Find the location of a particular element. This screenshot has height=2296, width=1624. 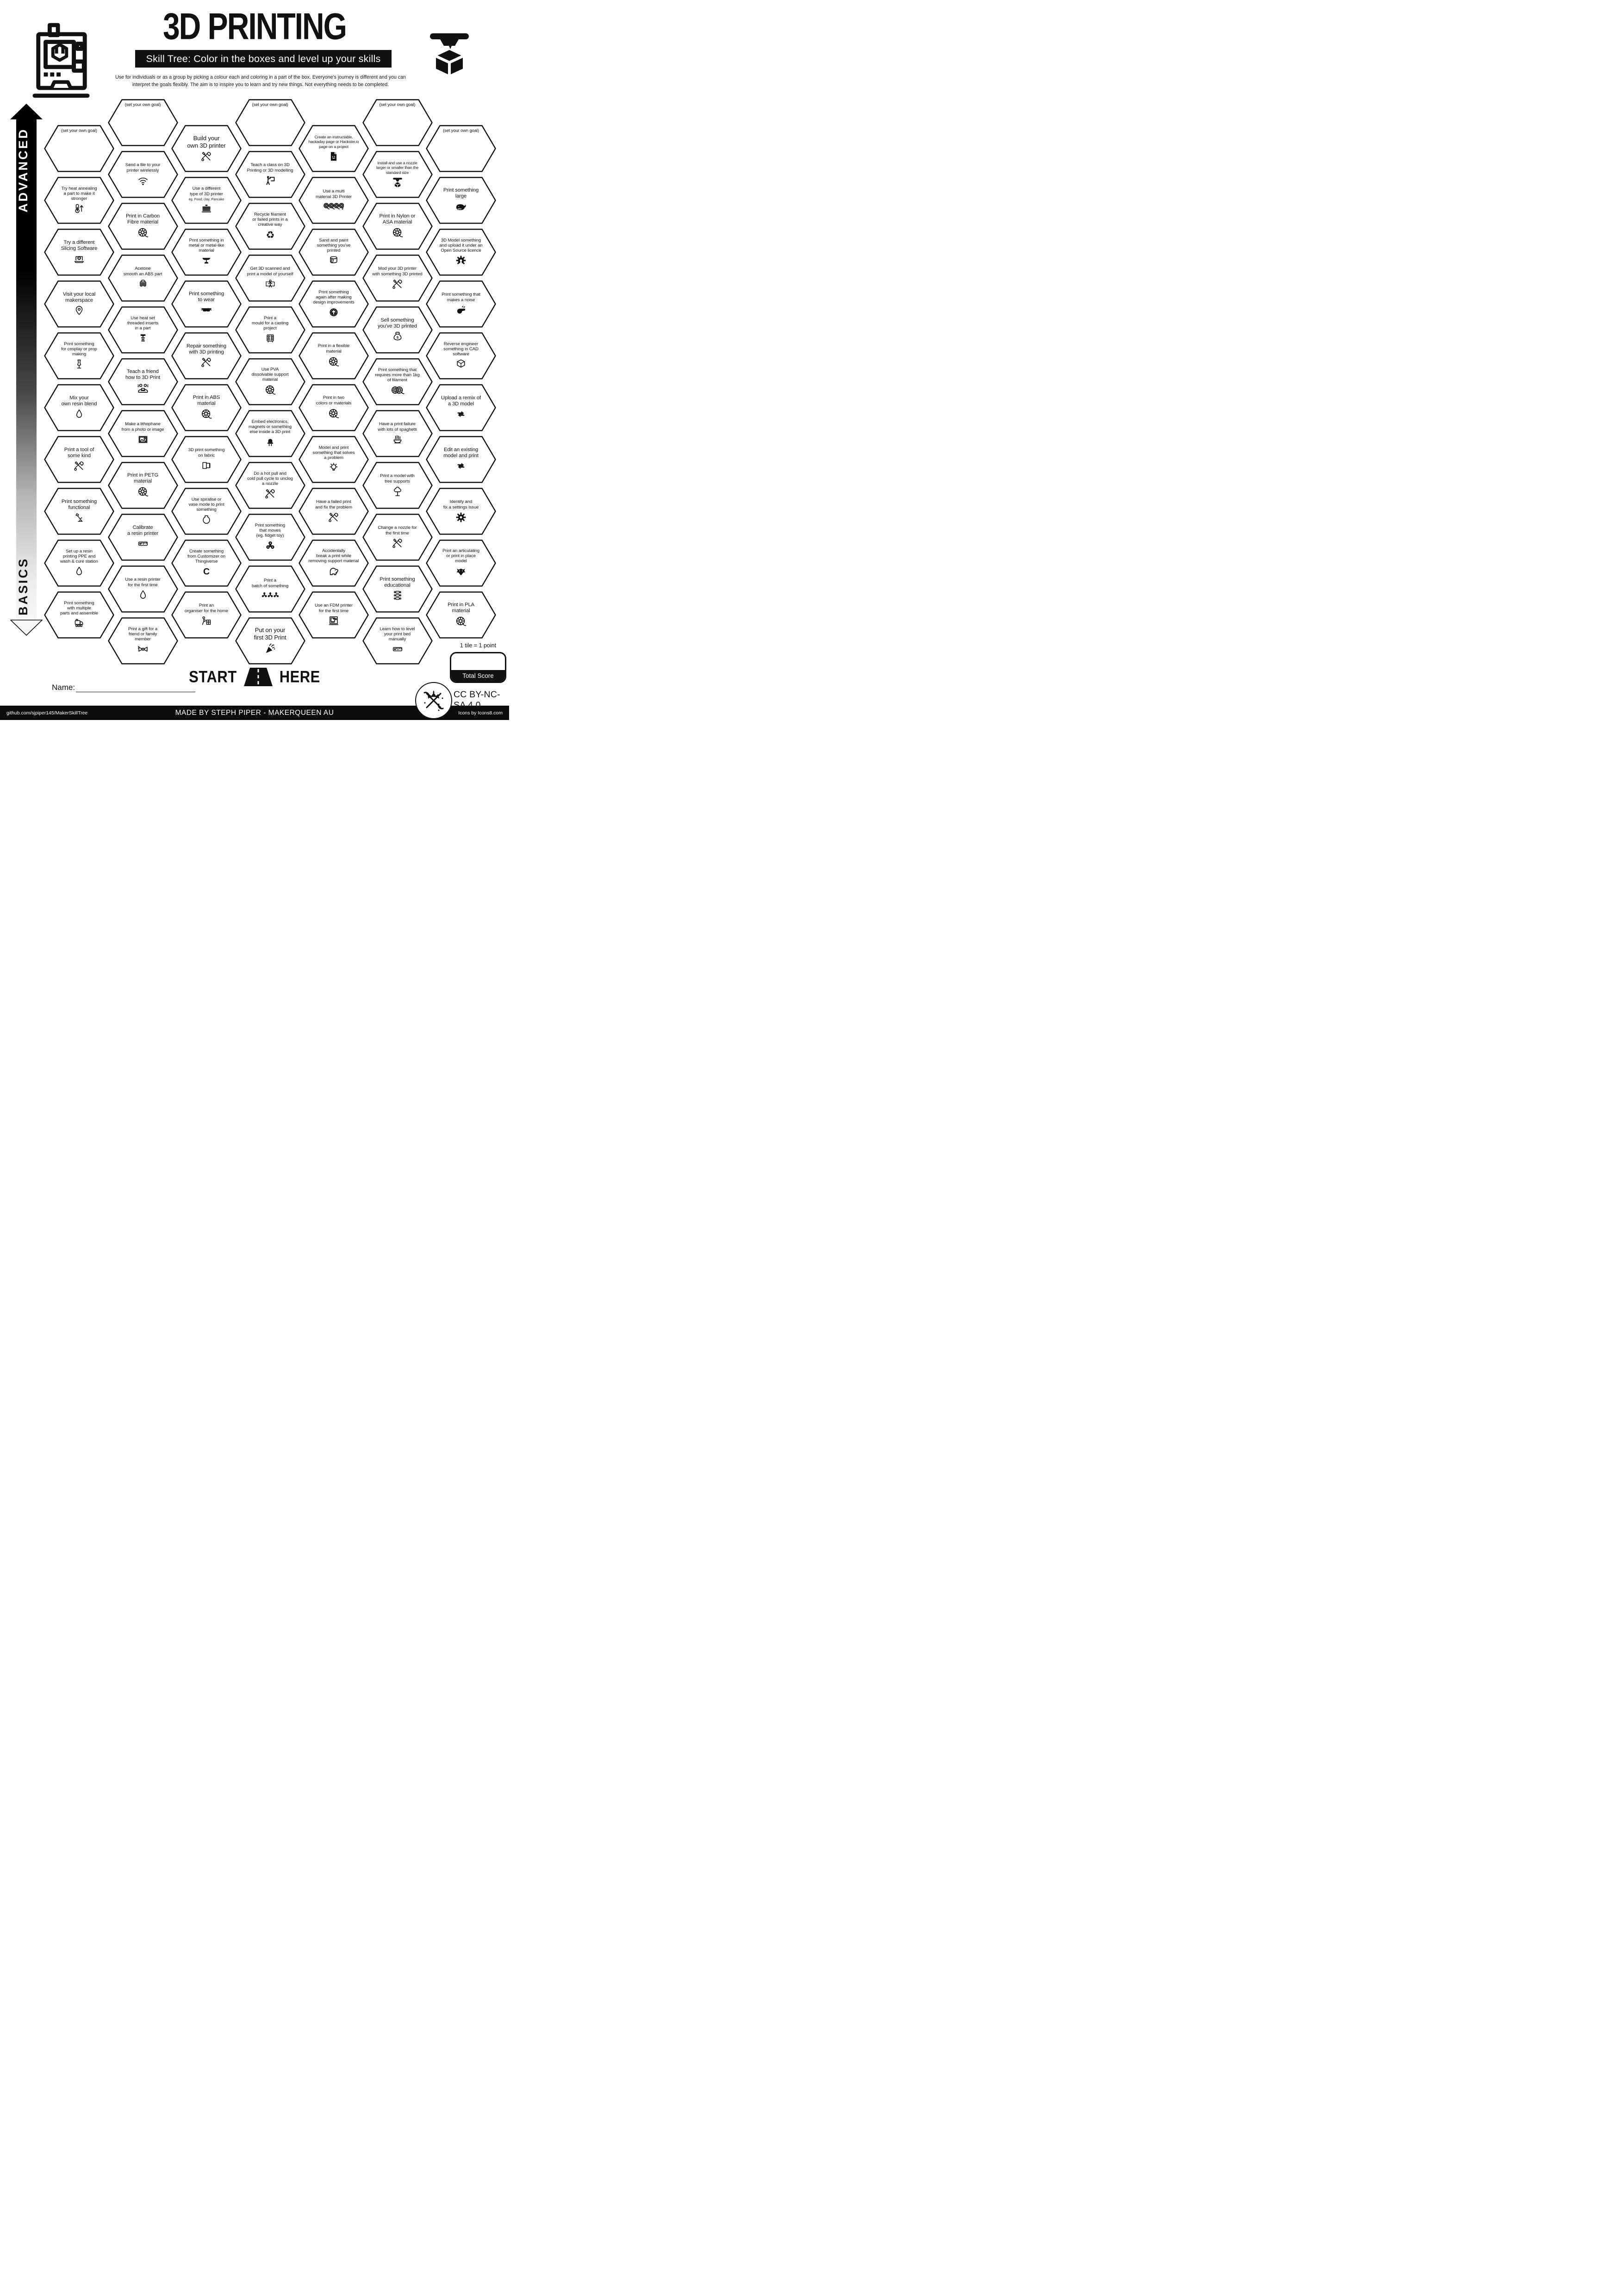

license-text: CC BY-NC-SA 4.0 is located at coordinates (477, 700).